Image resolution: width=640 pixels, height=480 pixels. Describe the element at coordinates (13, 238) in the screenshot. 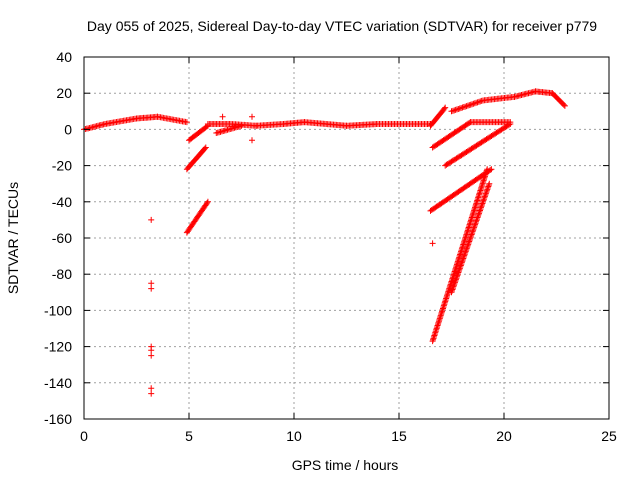

I see `y-axis-title: SDTVAR / TECUs` at that location.